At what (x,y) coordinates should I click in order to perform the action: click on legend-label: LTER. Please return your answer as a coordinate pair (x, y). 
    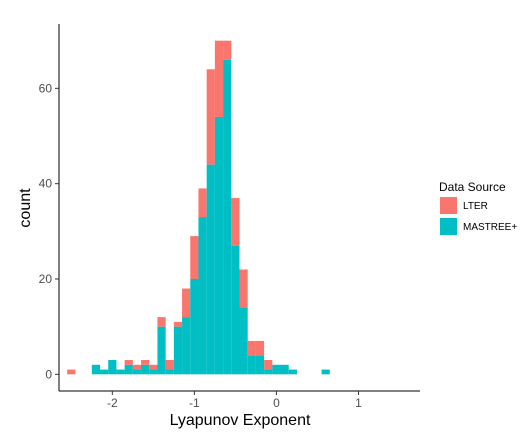
    Looking at the image, I should click on (475, 206).